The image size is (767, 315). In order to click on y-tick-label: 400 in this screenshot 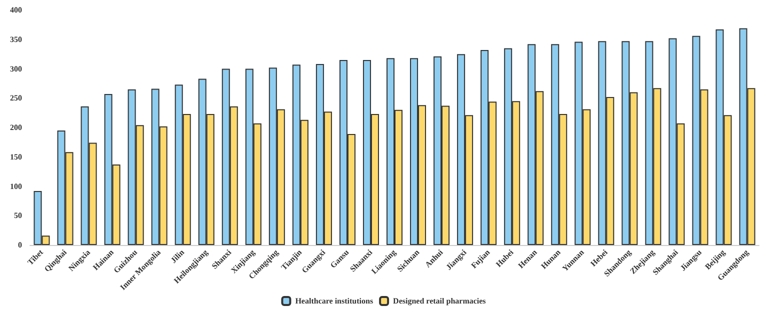, I will do `click(16, 10)`.